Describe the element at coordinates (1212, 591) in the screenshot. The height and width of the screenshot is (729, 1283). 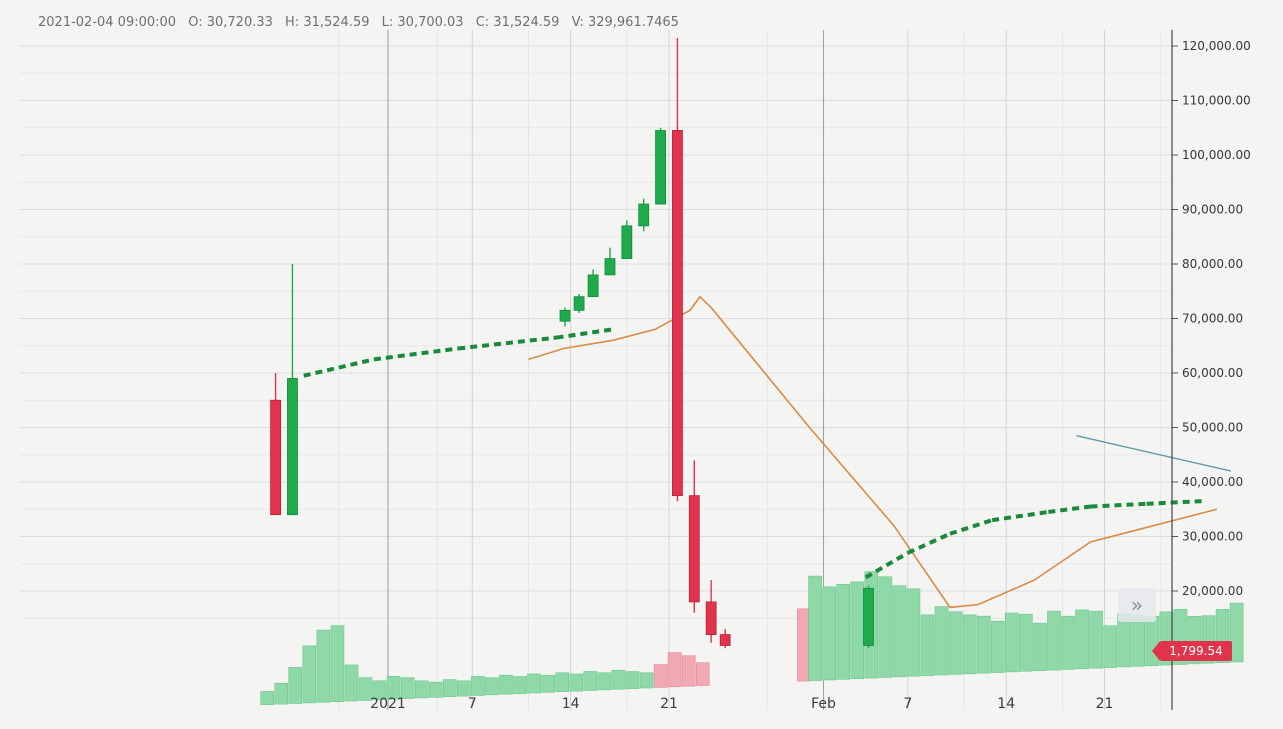
I see `y-tick-label: 20,000.00` at that location.